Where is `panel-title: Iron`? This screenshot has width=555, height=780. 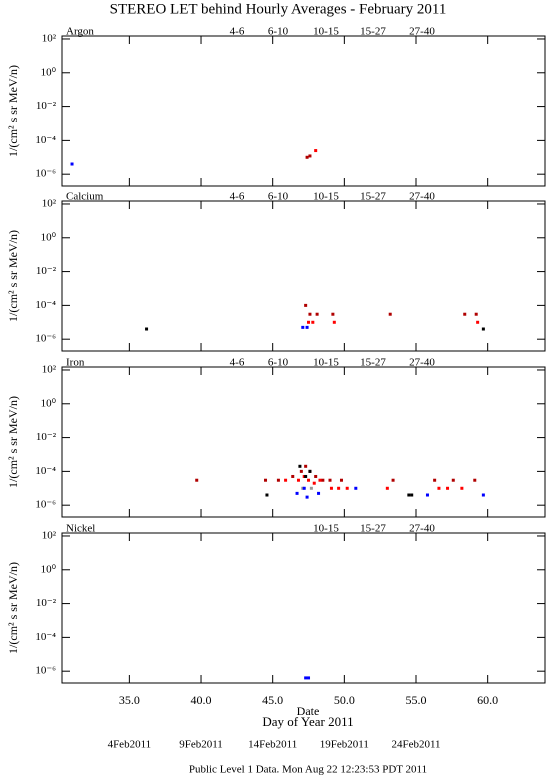
panel-title: Iron is located at coordinates (75, 363).